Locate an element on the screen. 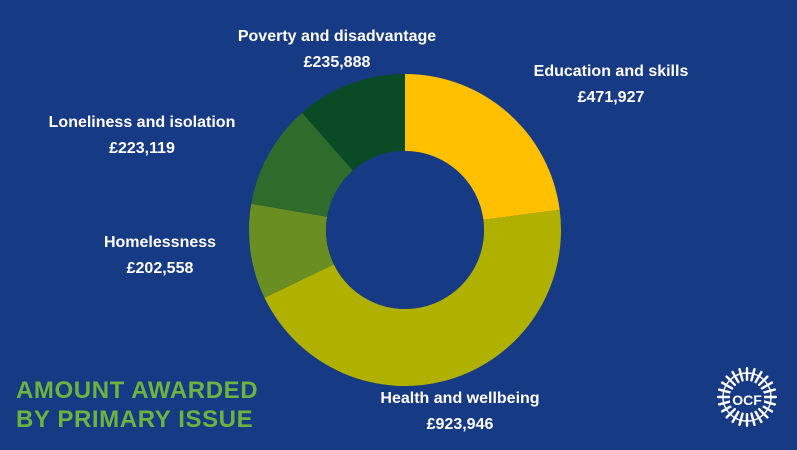  slice-education-and-skills is located at coordinates (482, 147).